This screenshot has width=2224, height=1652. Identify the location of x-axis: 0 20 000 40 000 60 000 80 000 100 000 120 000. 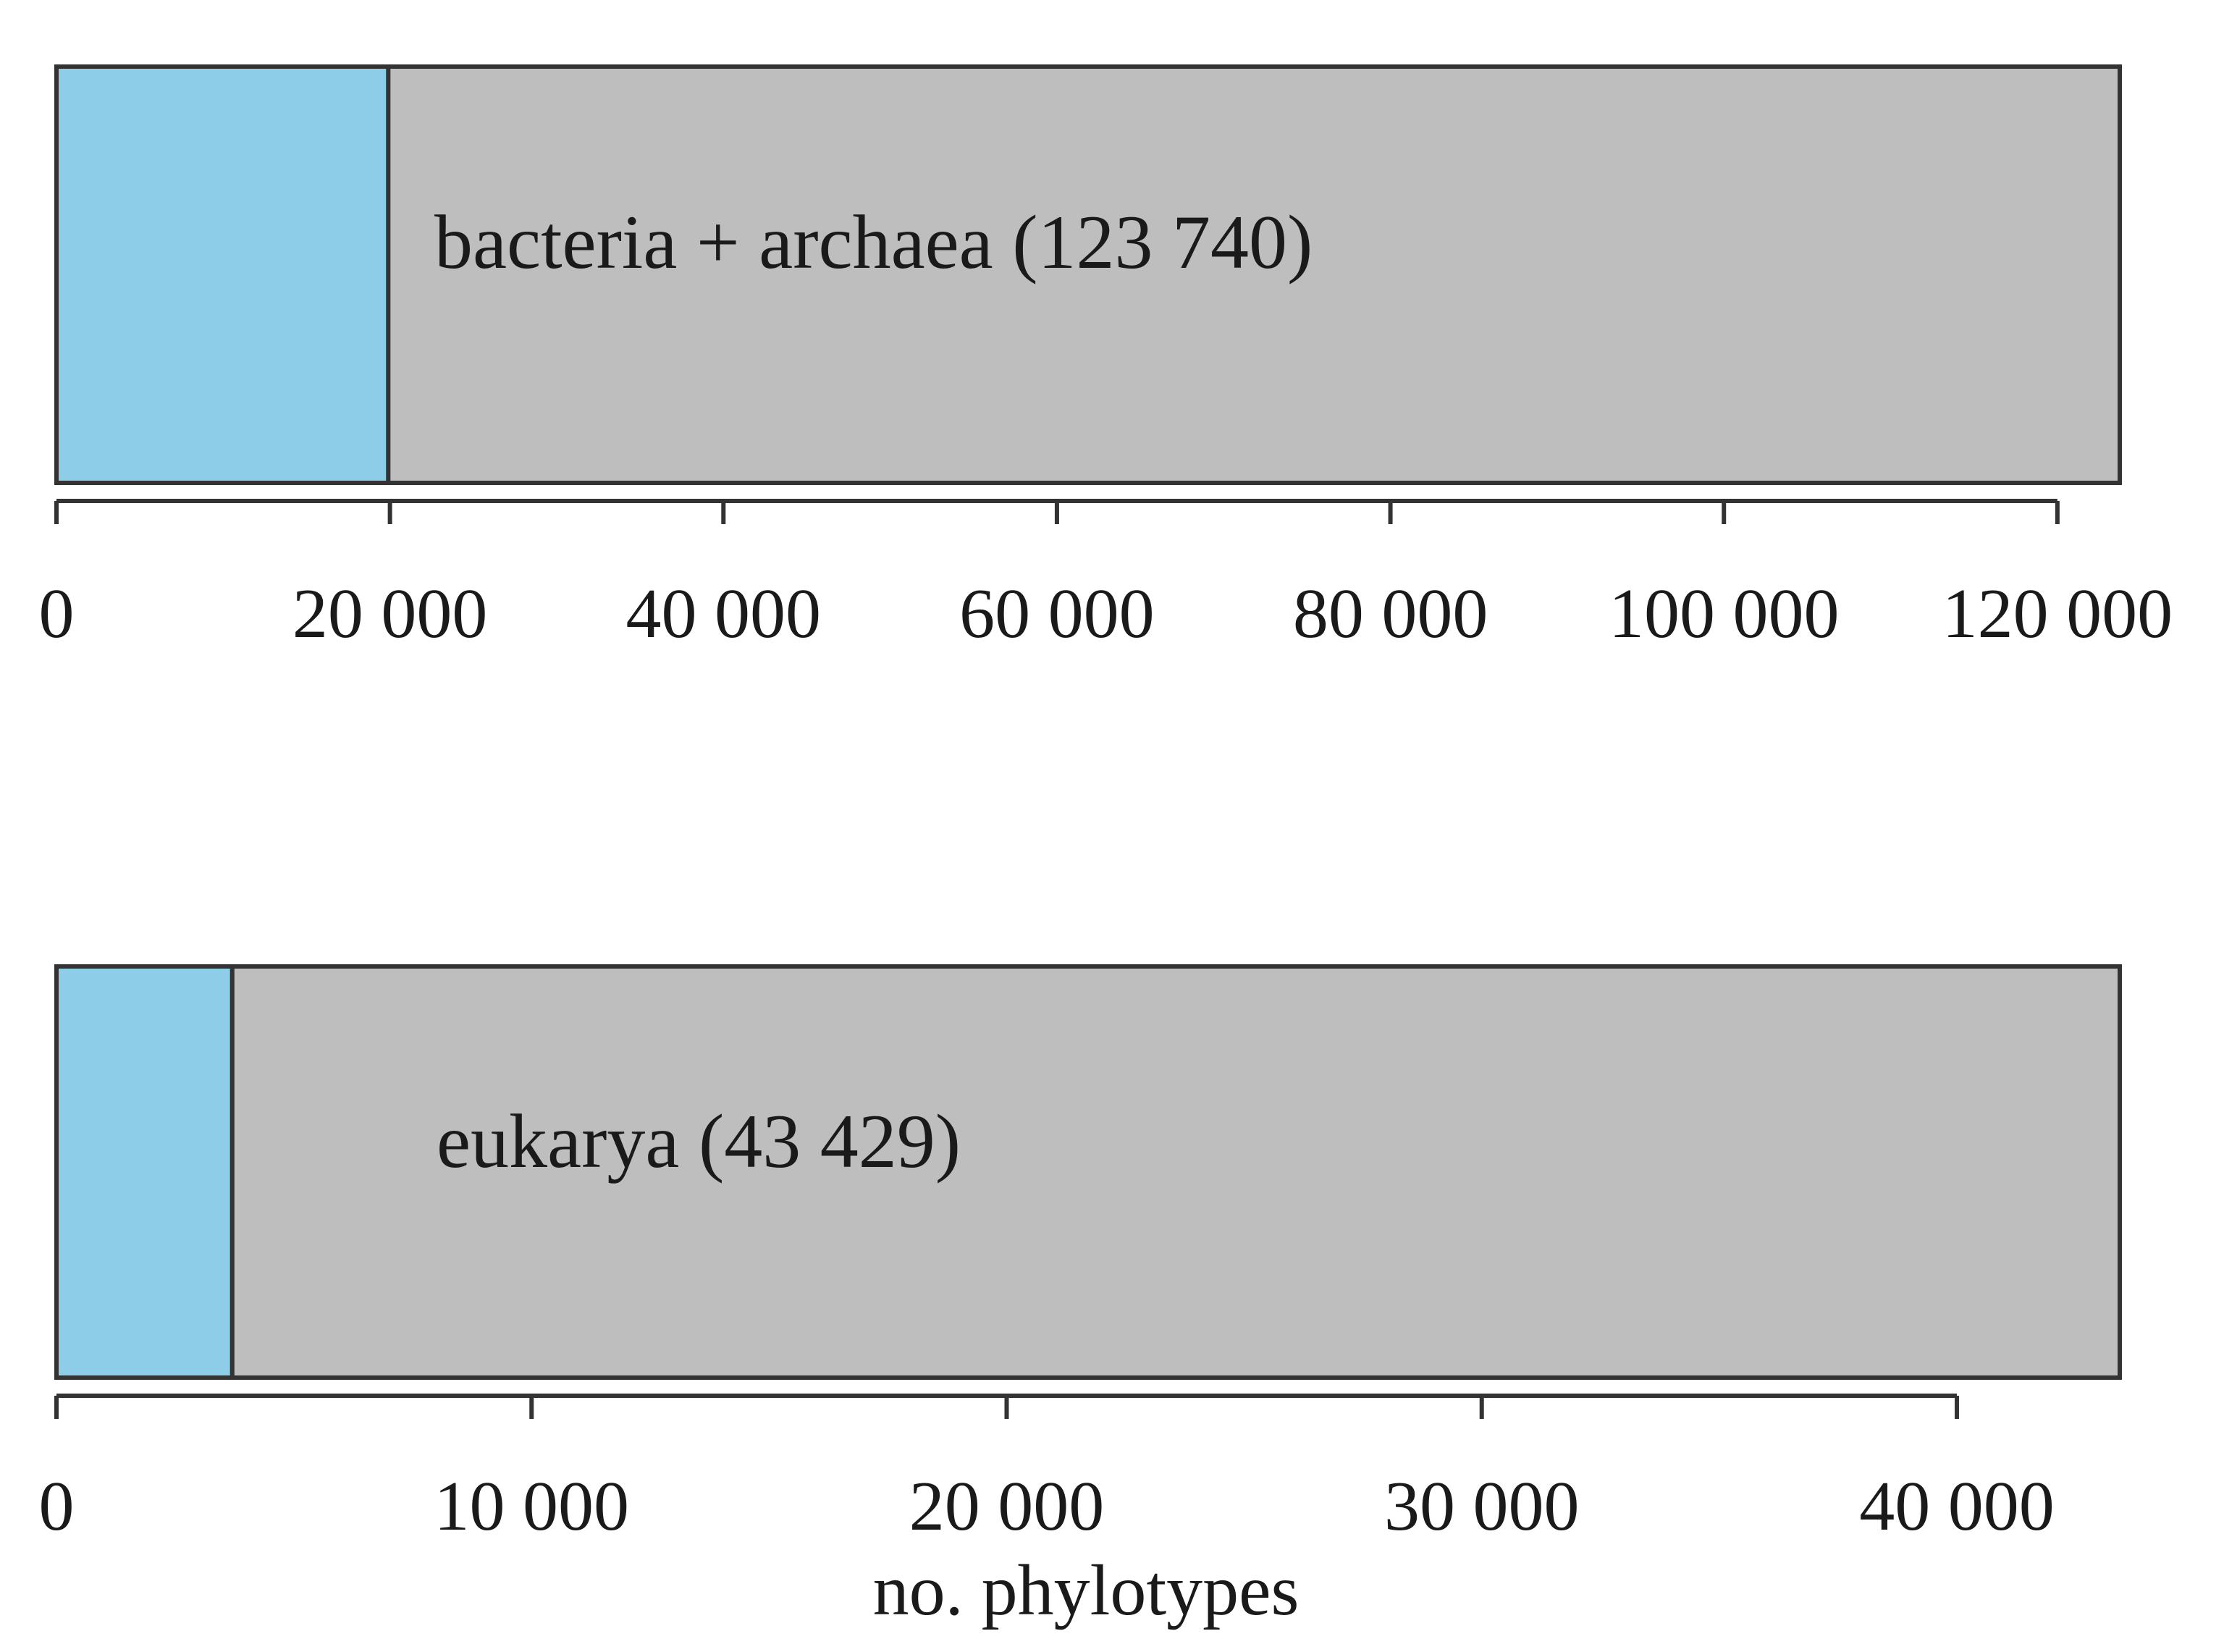
(1106, 576).